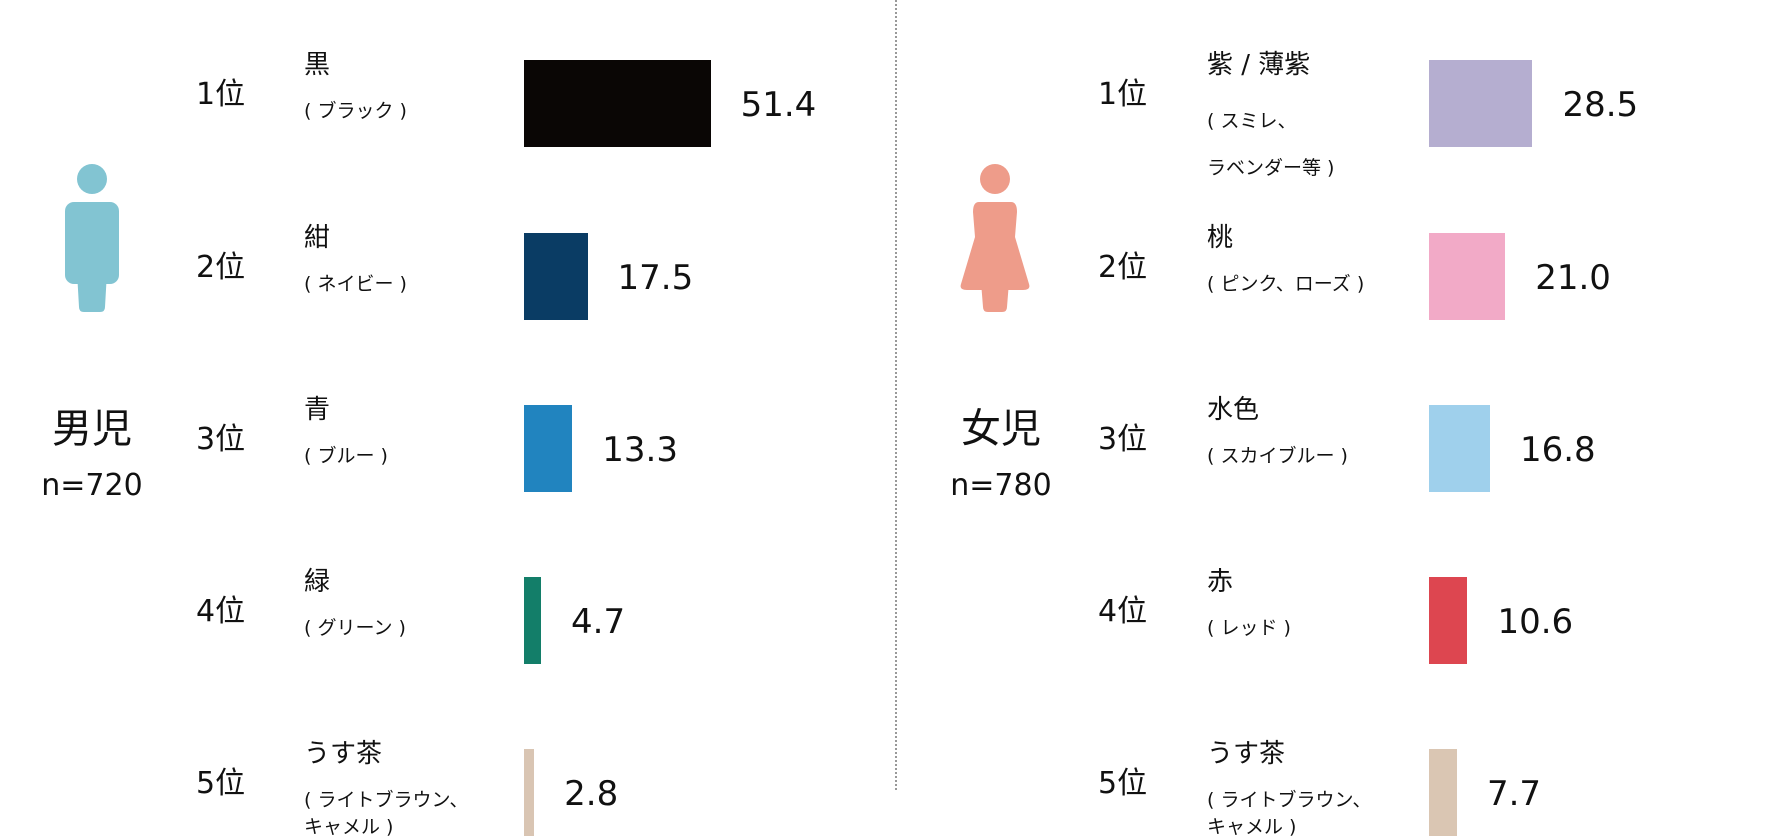 The image size is (1767, 840). I want to click on girl-icon, so click(995, 239).